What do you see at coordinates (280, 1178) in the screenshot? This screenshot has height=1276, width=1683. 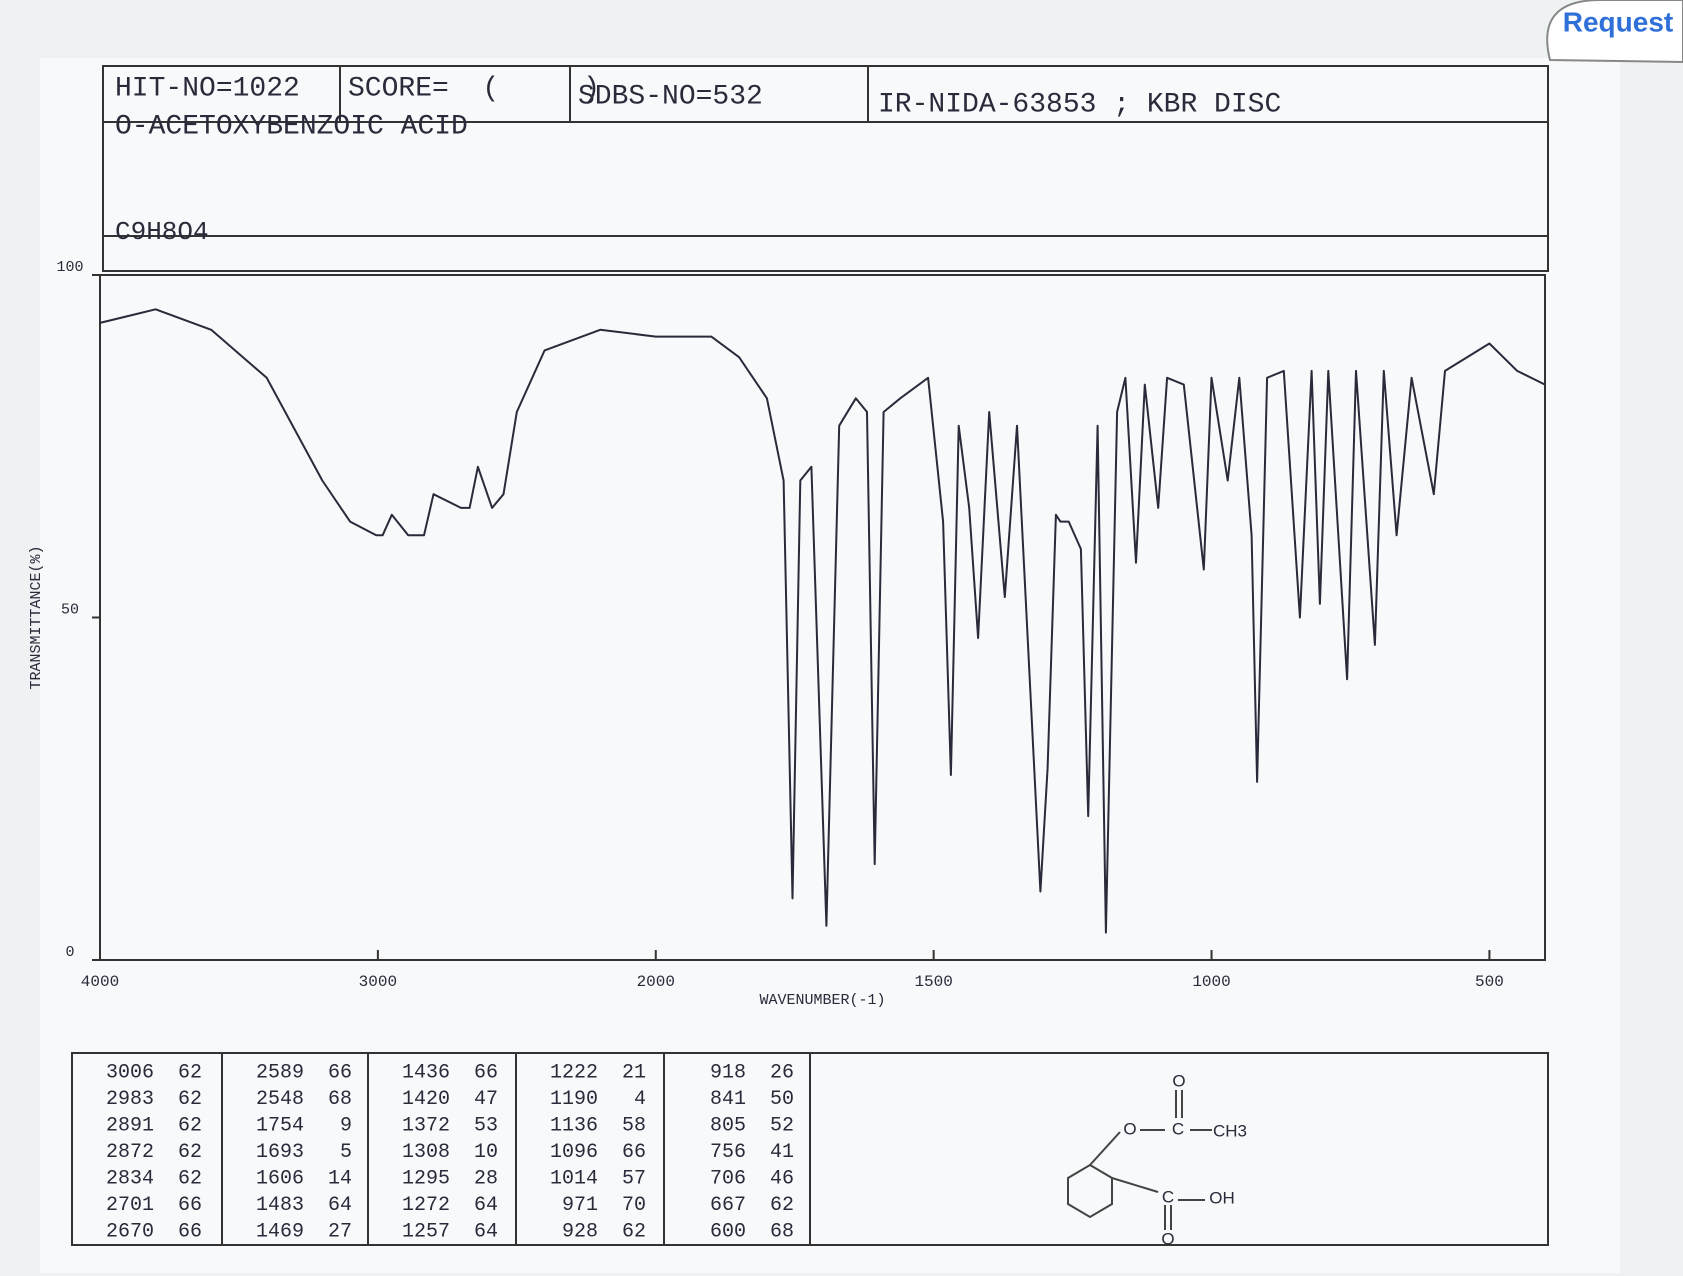 I see `peak-wavenumber: 1606` at bounding box center [280, 1178].